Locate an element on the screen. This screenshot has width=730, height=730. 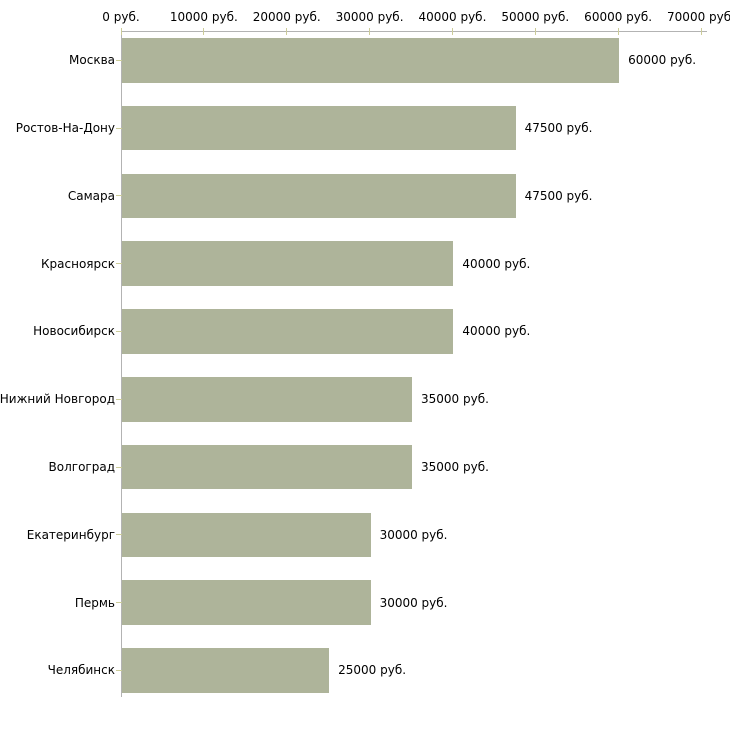
x-axis-tick-label: 60000 руб. is located at coordinates (618, 17).